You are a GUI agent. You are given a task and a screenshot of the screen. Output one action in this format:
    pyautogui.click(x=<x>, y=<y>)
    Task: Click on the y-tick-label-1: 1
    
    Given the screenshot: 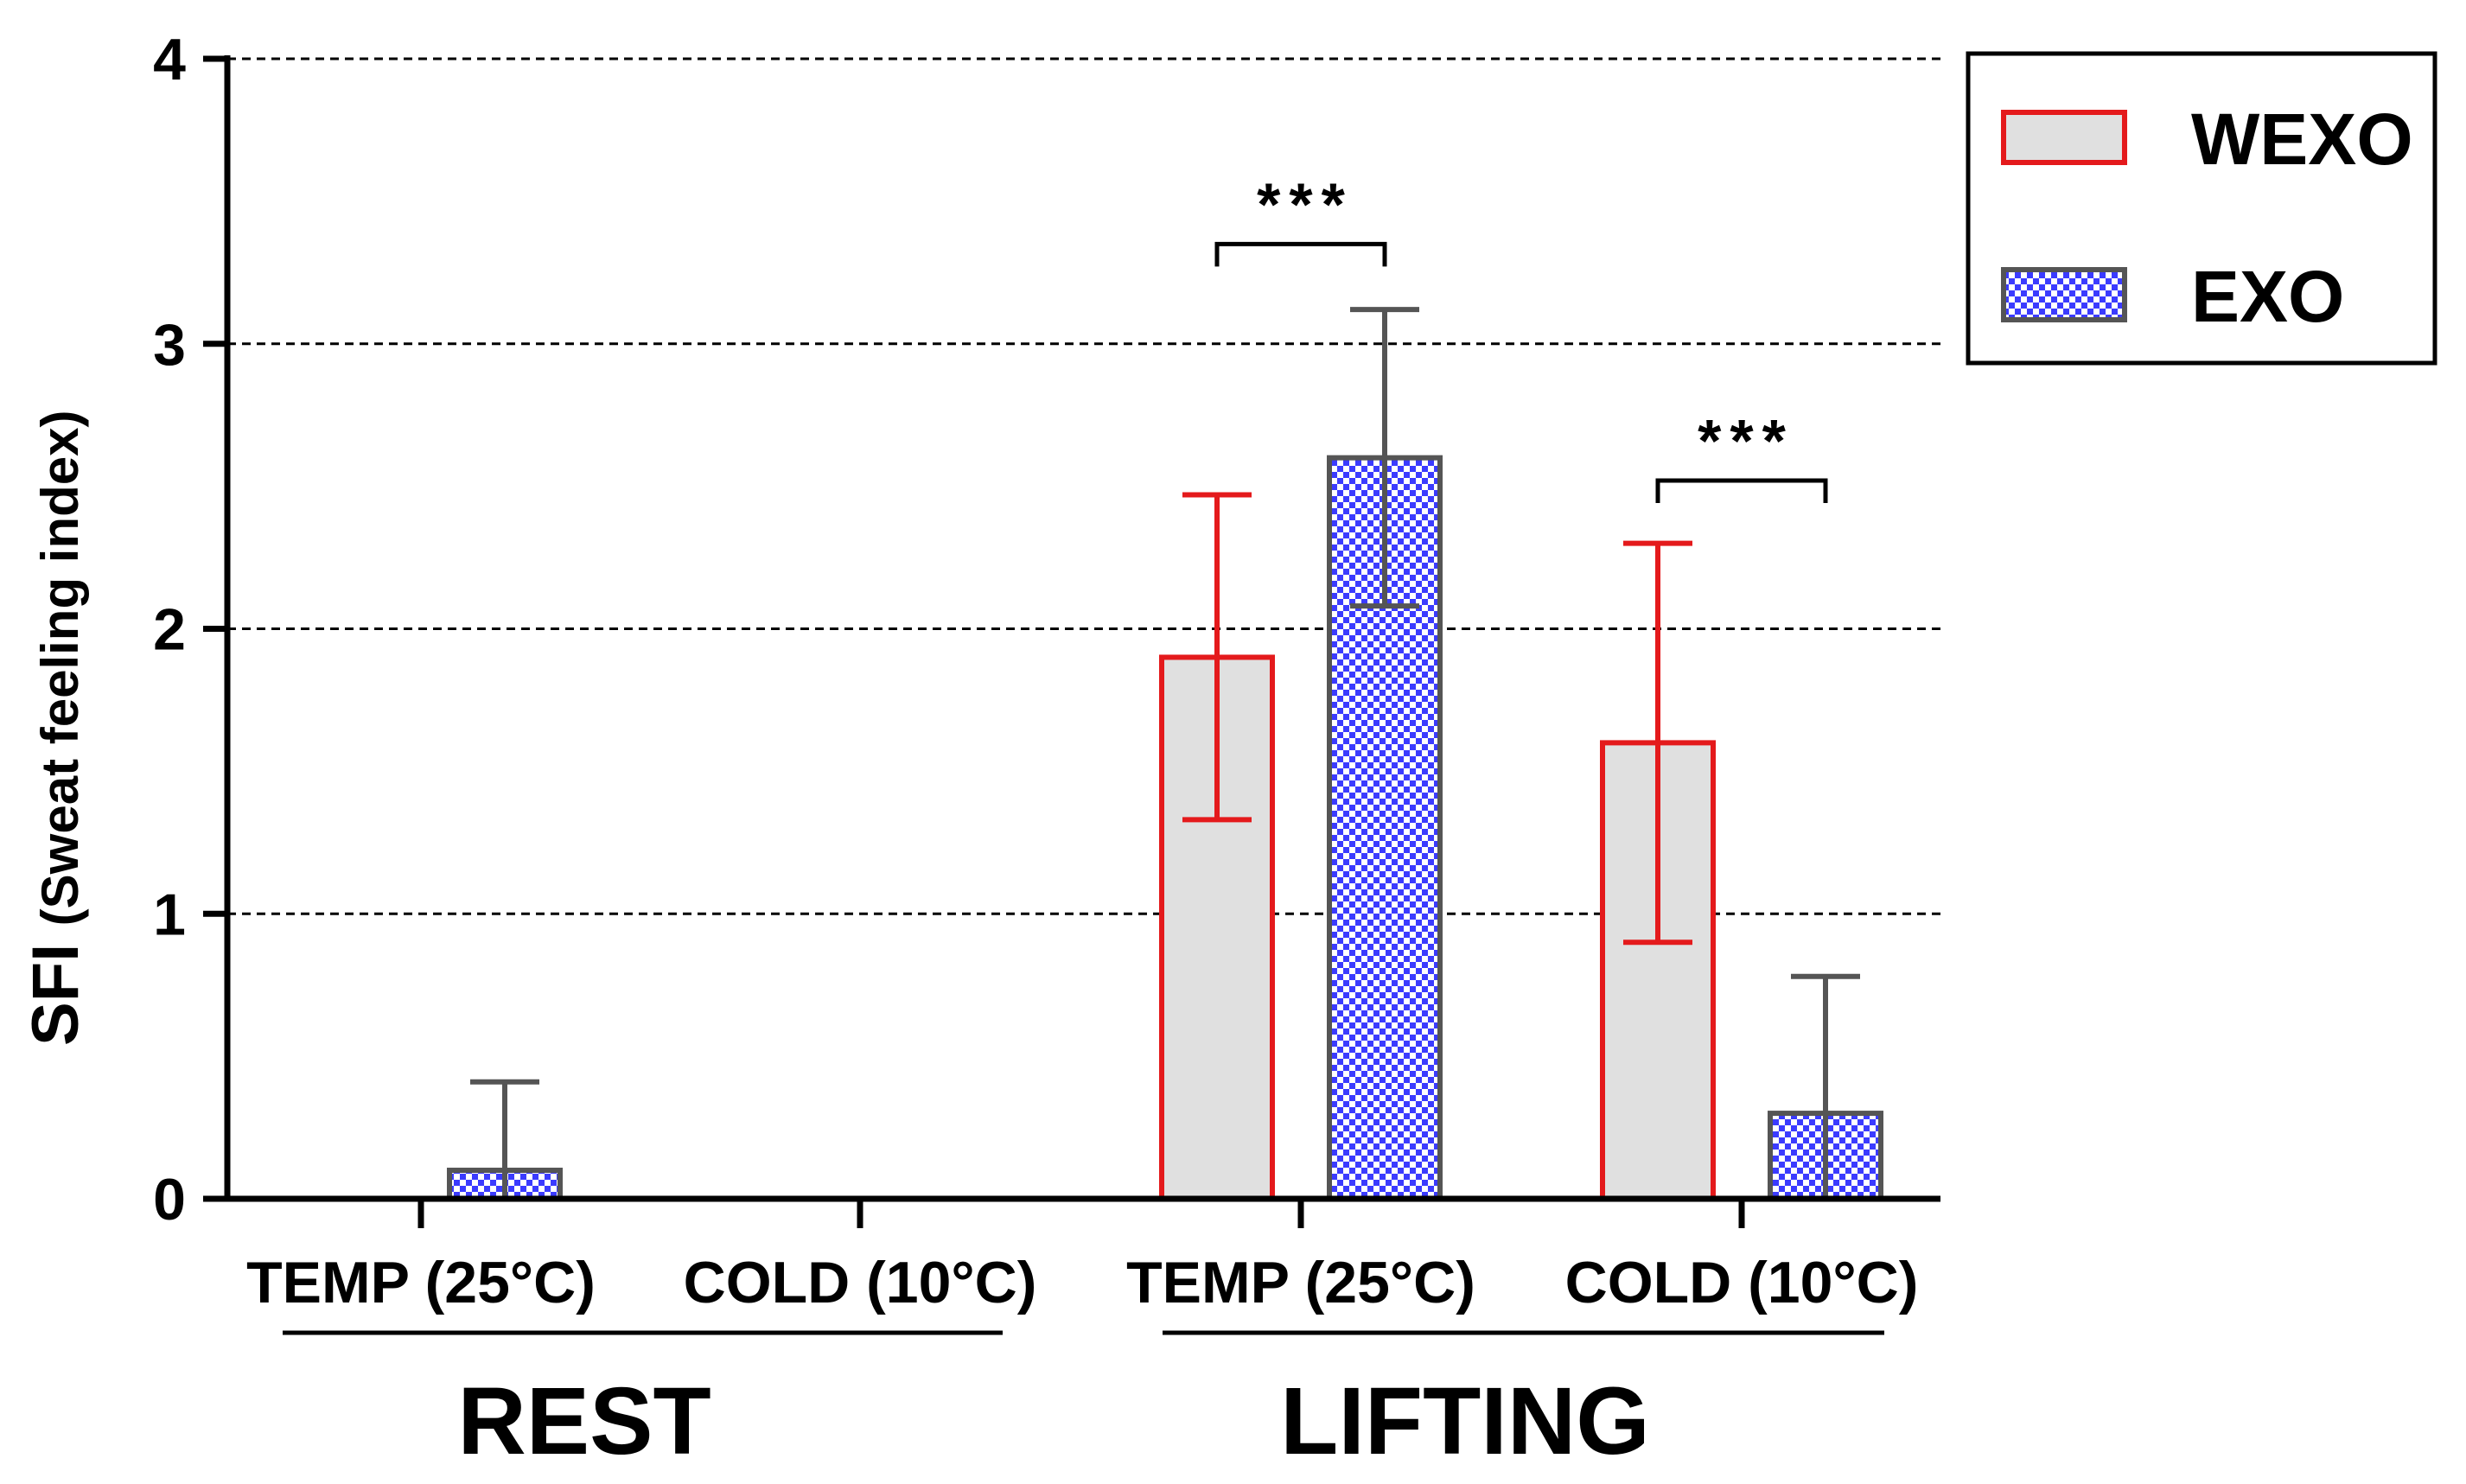 What is the action you would take?
    pyautogui.click(x=169, y=915)
    